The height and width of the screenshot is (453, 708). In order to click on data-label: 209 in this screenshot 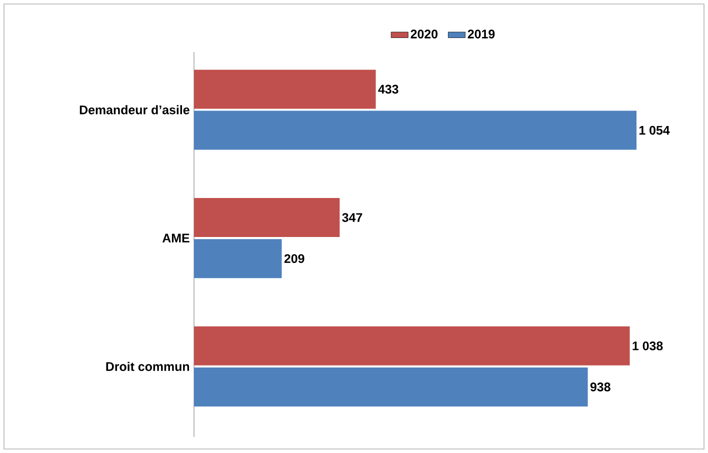, I will do `click(294, 259)`.